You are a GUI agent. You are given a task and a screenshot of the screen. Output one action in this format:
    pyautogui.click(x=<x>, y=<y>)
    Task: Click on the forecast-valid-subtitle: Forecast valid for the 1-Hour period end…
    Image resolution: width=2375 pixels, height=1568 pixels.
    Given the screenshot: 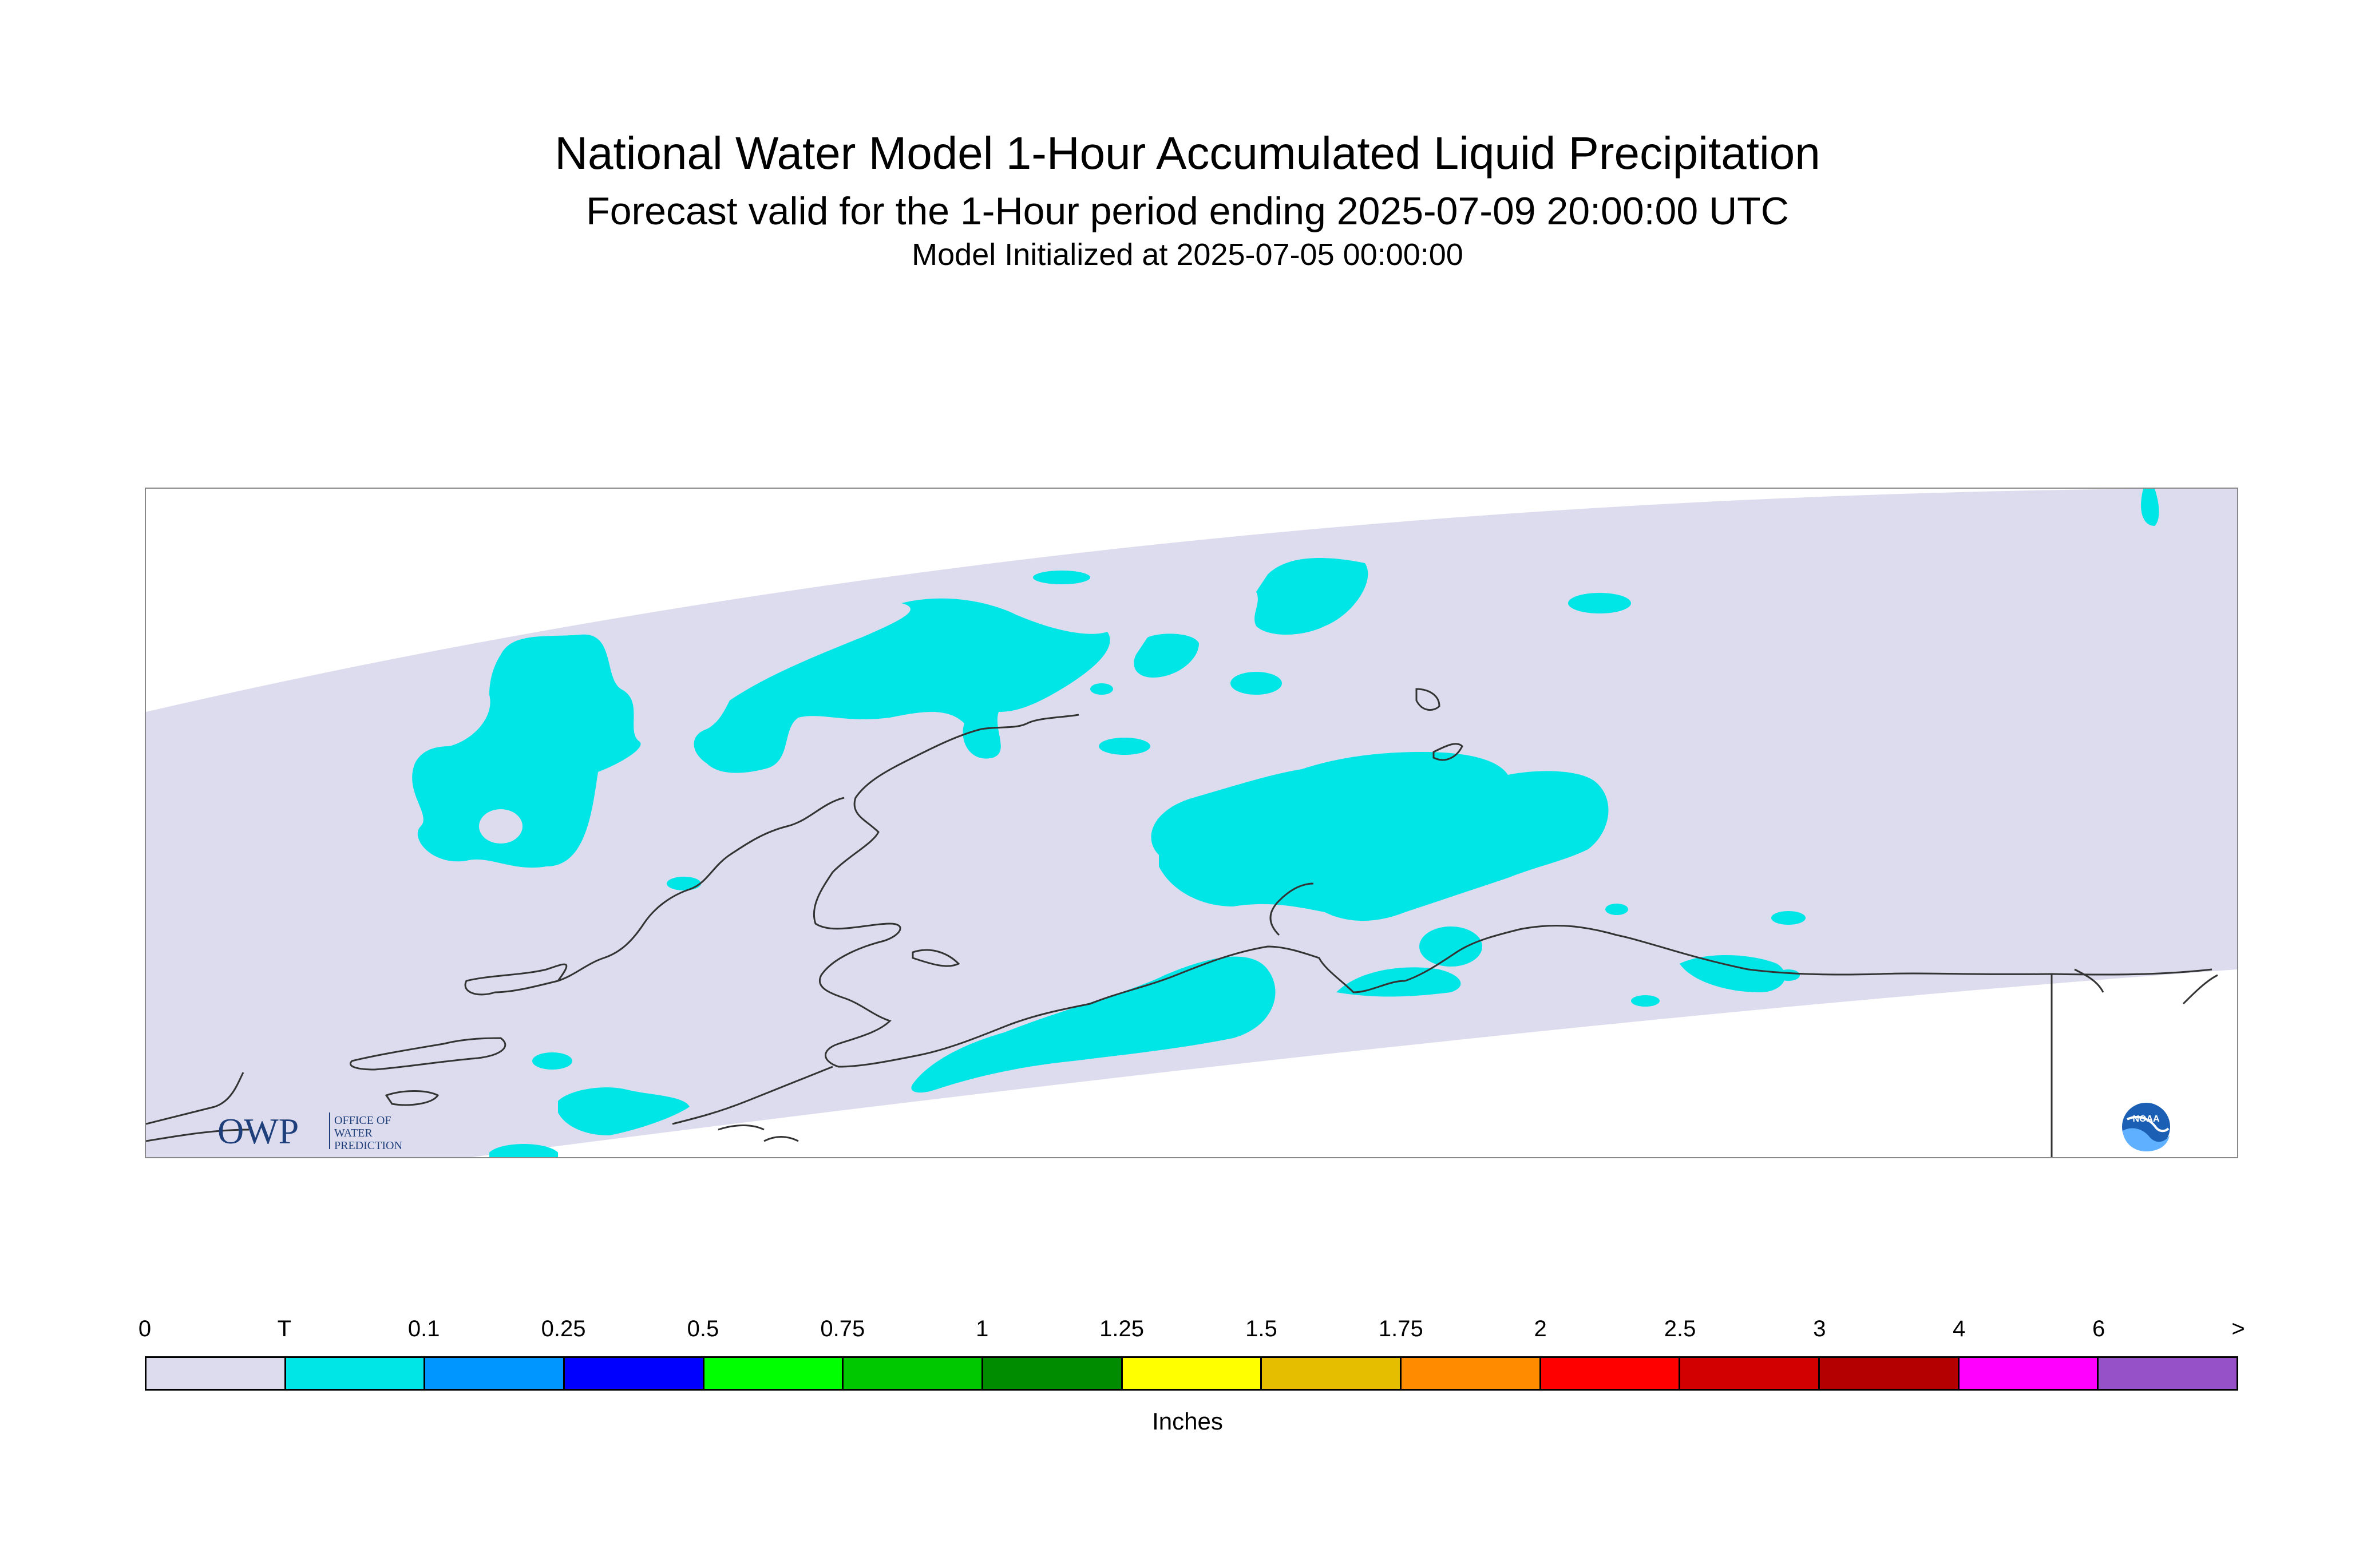 What is the action you would take?
    pyautogui.click(x=1187, y=211)
    